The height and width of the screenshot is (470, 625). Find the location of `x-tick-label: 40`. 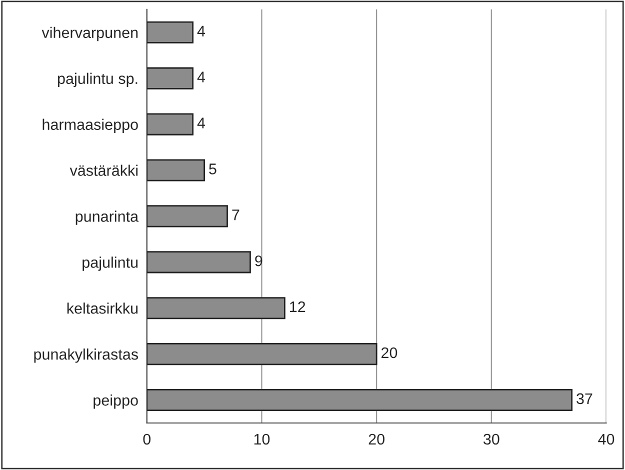

x-tick-label: 40 is located at coordinates (606, 439).